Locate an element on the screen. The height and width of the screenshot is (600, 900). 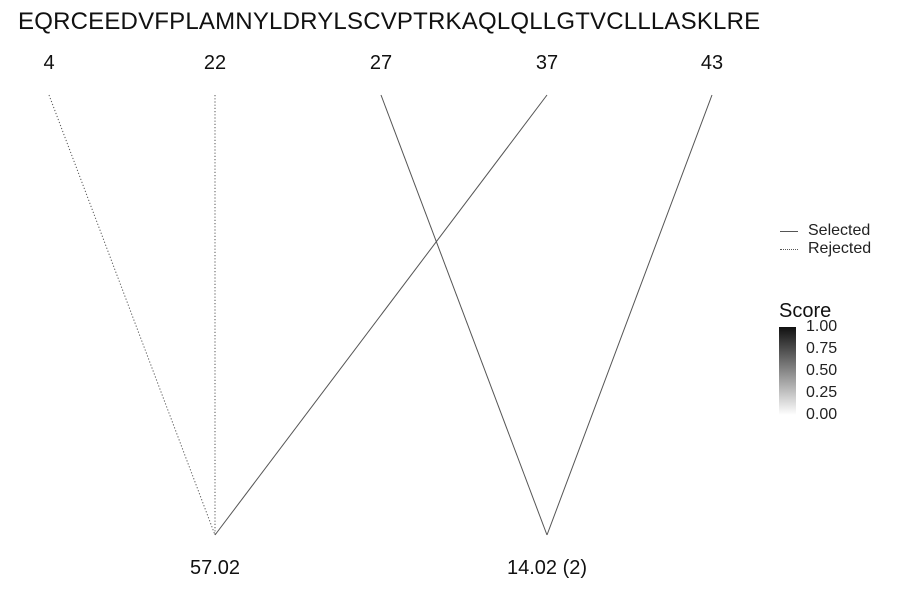
mass-label: 57.02 is located at coordinates (215, 568).